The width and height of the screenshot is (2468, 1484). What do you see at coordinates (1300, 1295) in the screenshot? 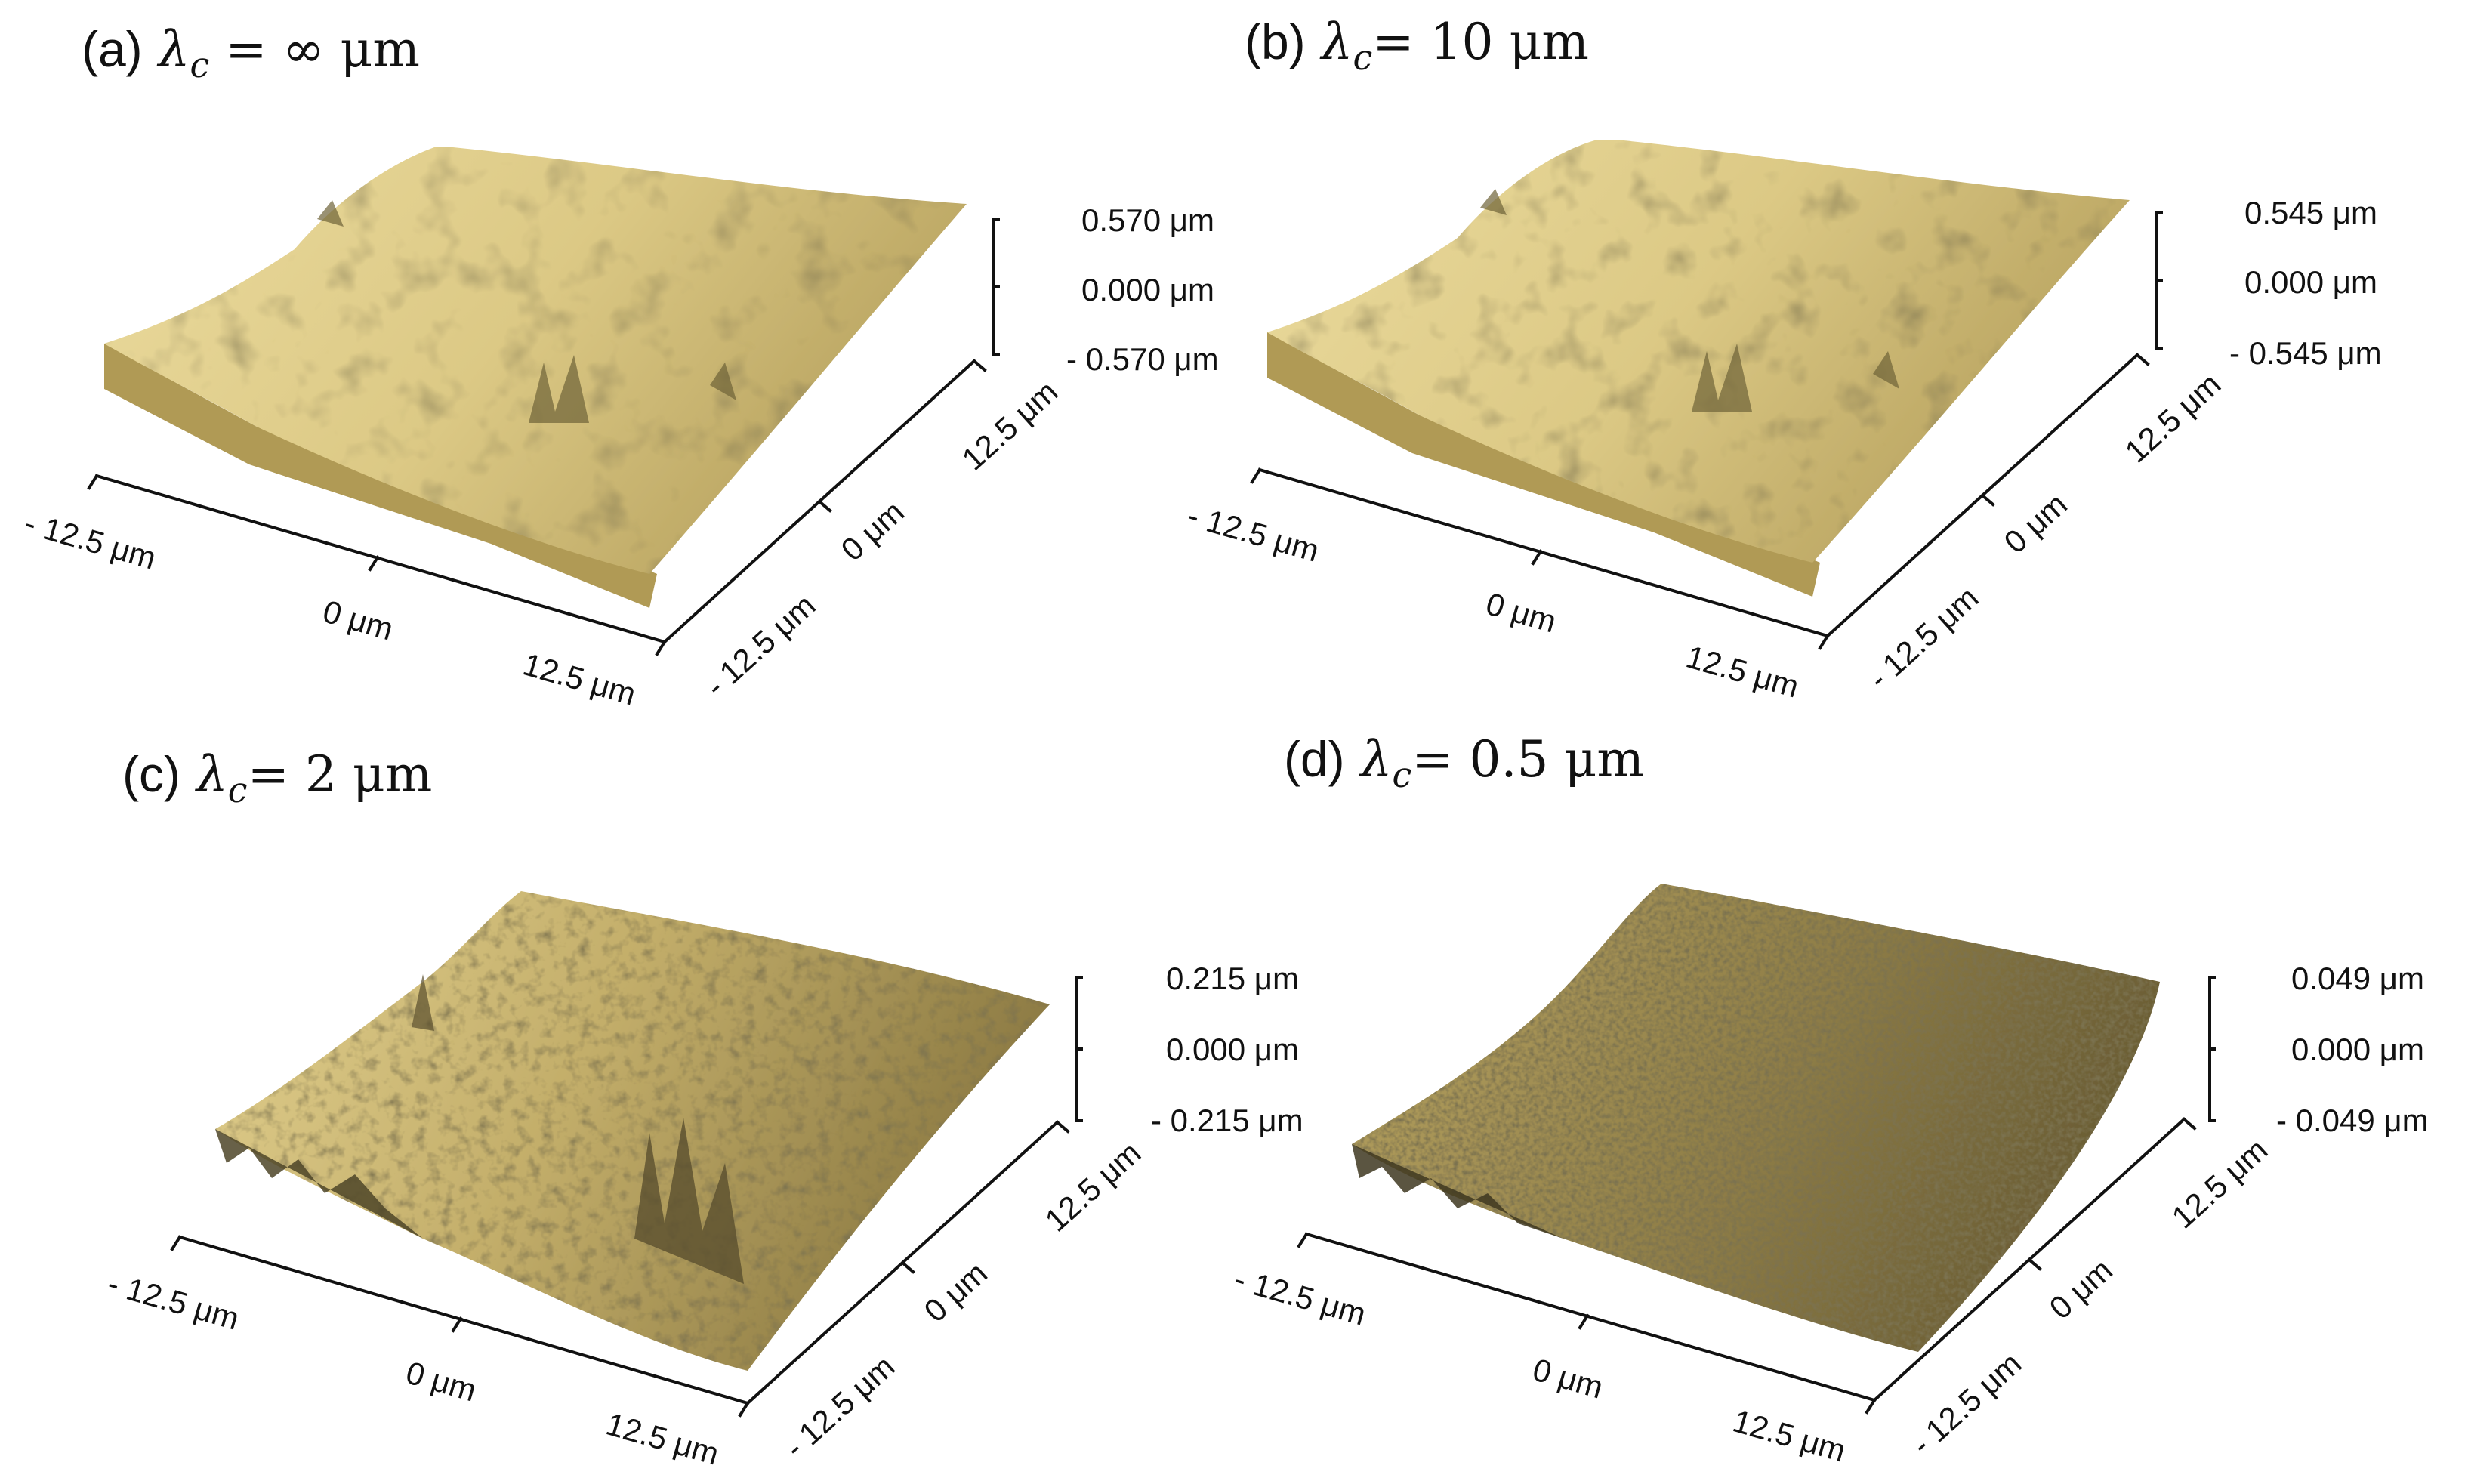
I see `panel-d-x-start-label: - 12.5 μm` at bounding box center [1300, 1295].